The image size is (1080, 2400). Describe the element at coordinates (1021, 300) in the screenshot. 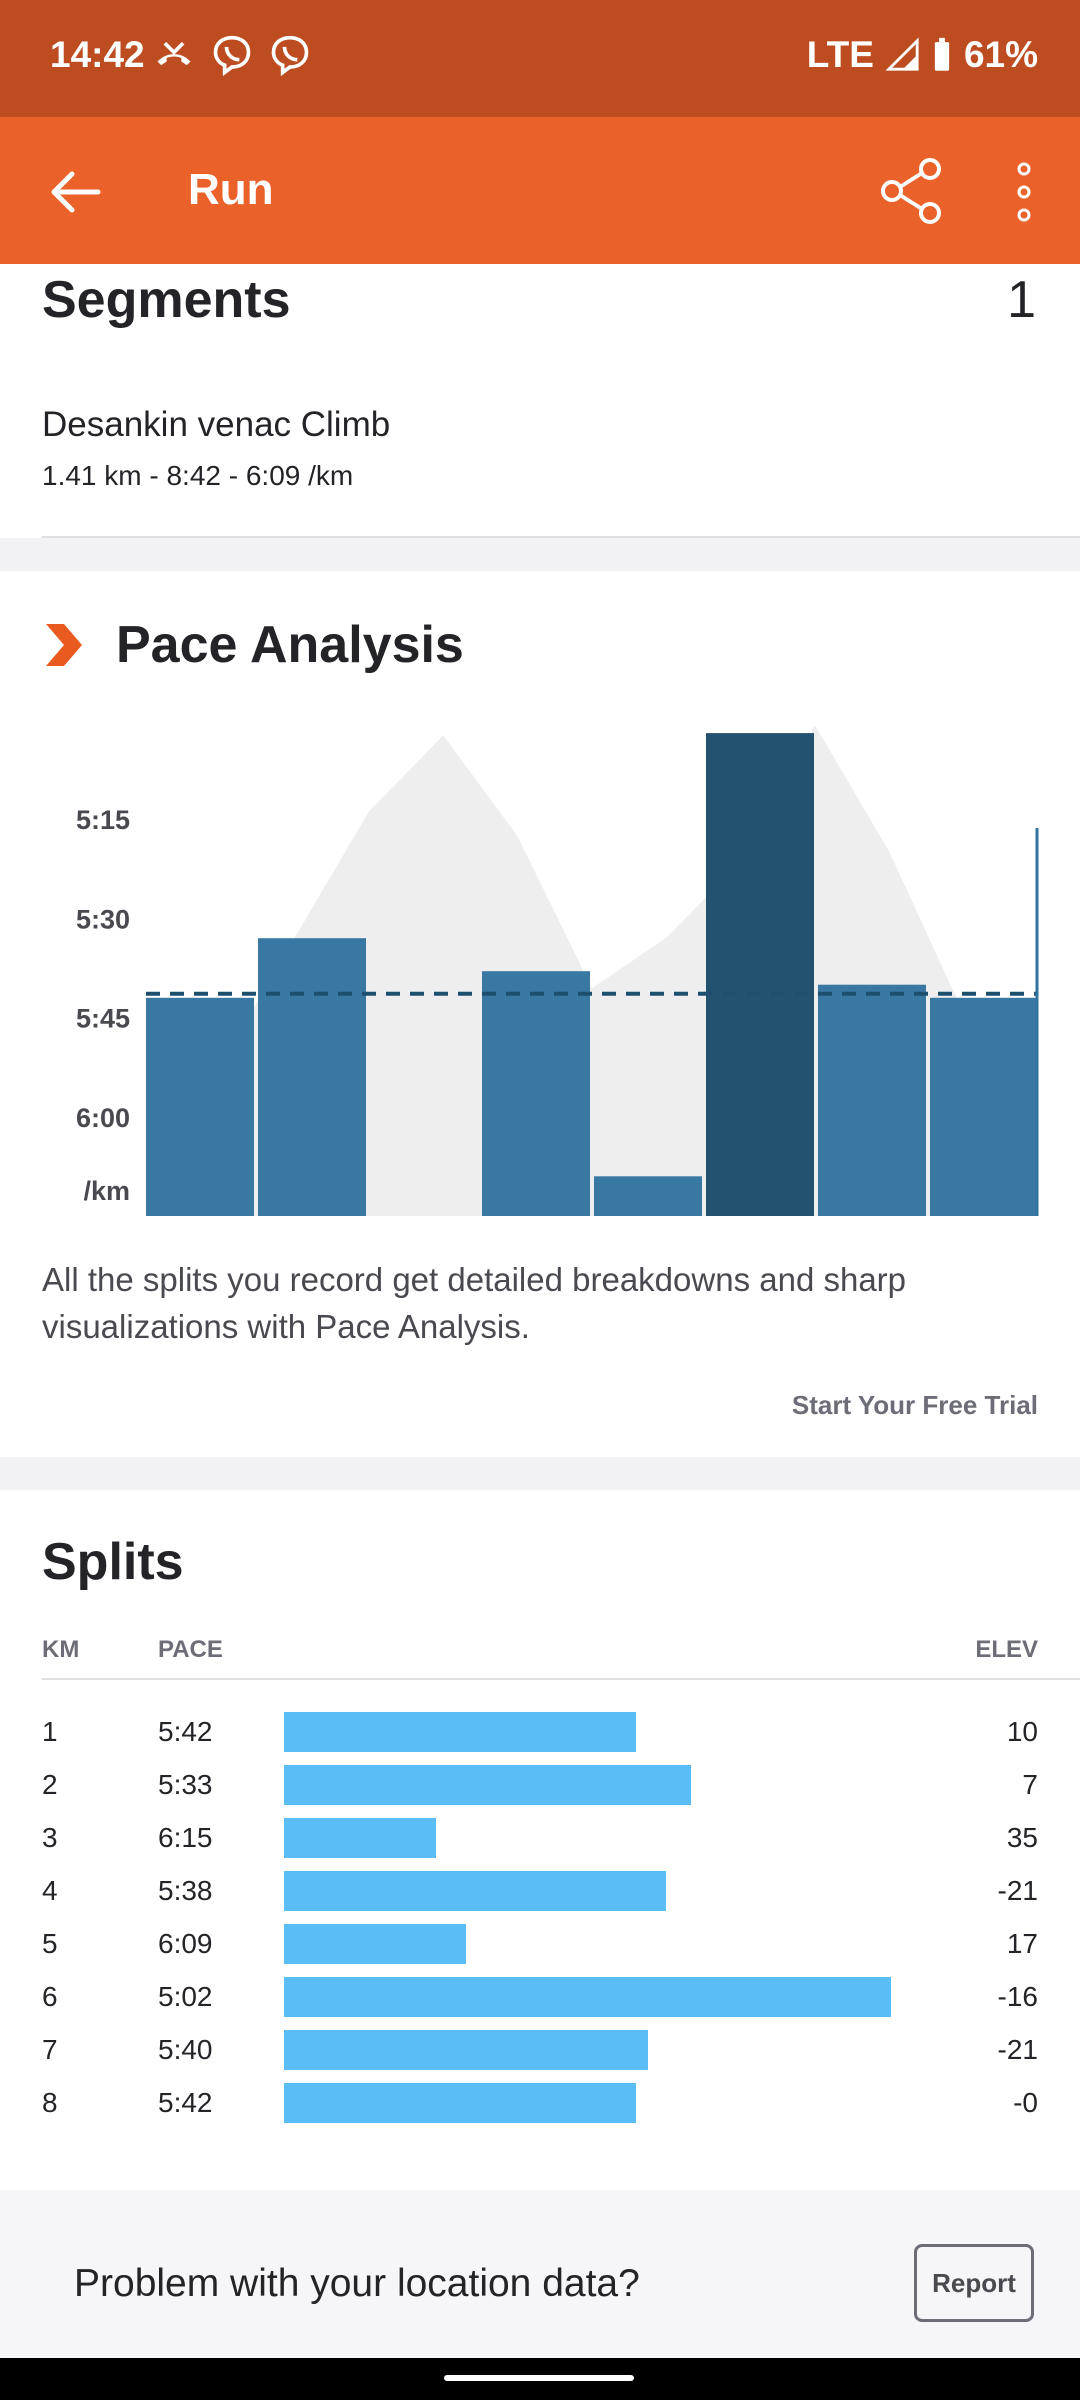

I see `segments-count: 1` at that location.